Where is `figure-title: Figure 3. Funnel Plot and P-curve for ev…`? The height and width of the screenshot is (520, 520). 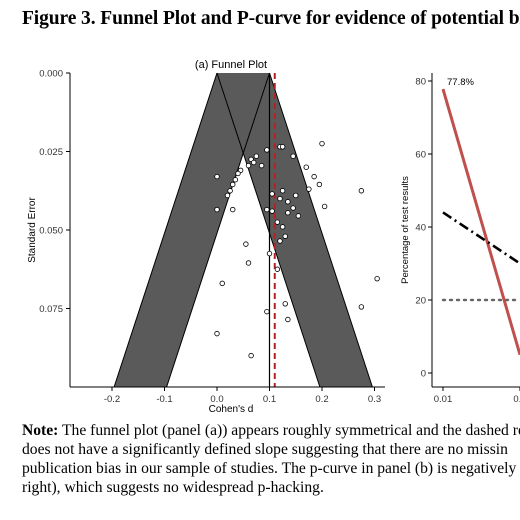
figure-title: Figure 3. Funnel Plot and P-curve for ev… is located at coordinates (271, 18).